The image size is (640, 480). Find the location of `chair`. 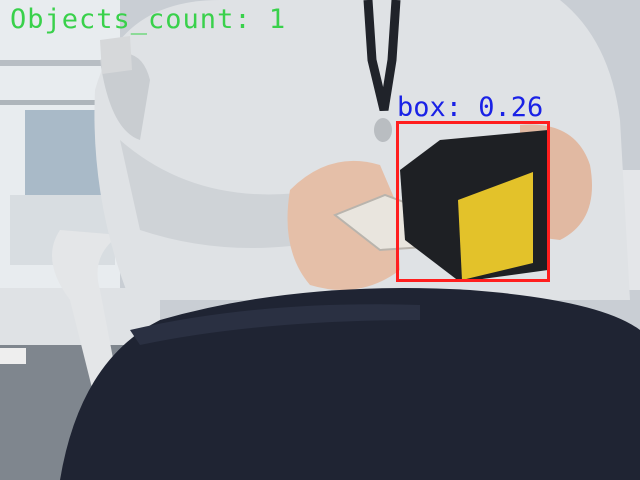

chair is located at coordinates (86, 315).